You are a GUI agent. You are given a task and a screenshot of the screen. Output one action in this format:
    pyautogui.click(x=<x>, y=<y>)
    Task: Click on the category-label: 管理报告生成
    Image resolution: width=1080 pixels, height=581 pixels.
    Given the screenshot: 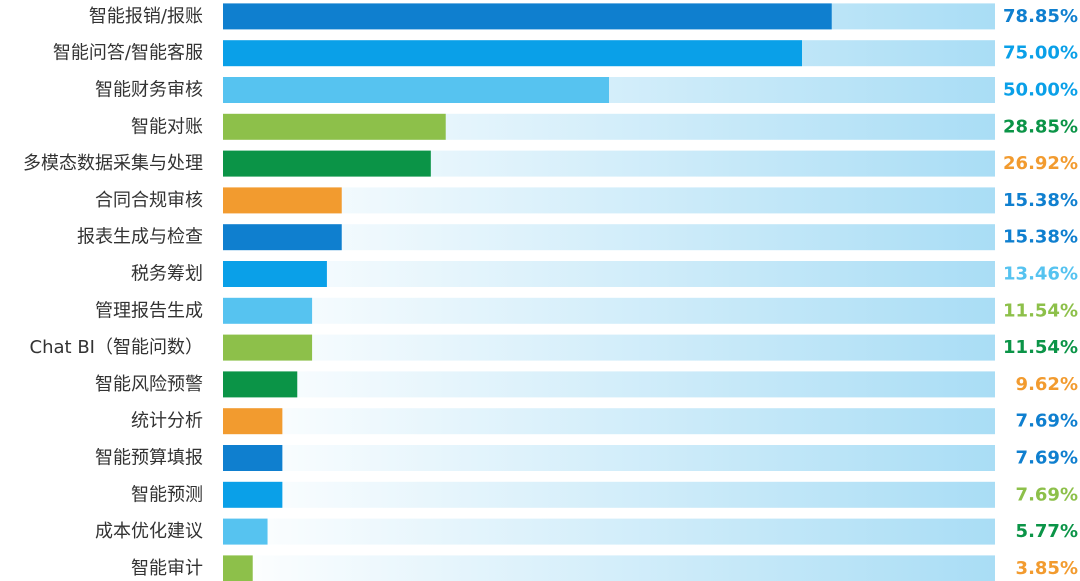 What is the action you would take?
    pyautogui.click(x=149, y=310)
    